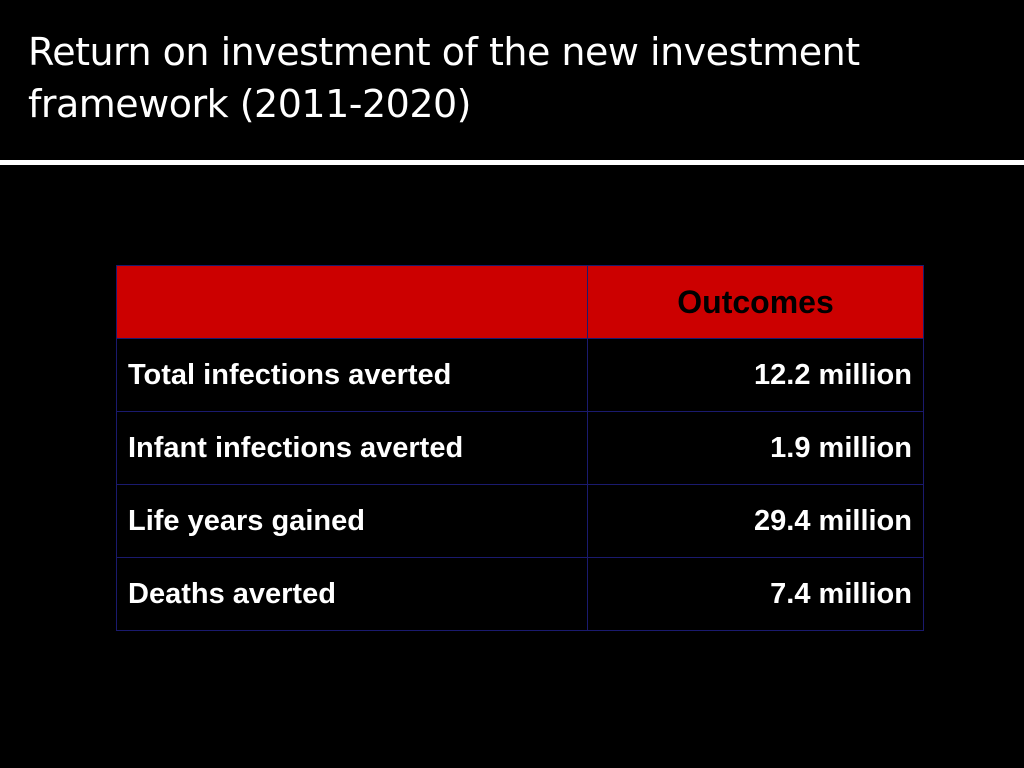 The image size is (1024, 768). Describe the element at coordinates (512, 162) in the screenshot. I see `title-divider` at that location.